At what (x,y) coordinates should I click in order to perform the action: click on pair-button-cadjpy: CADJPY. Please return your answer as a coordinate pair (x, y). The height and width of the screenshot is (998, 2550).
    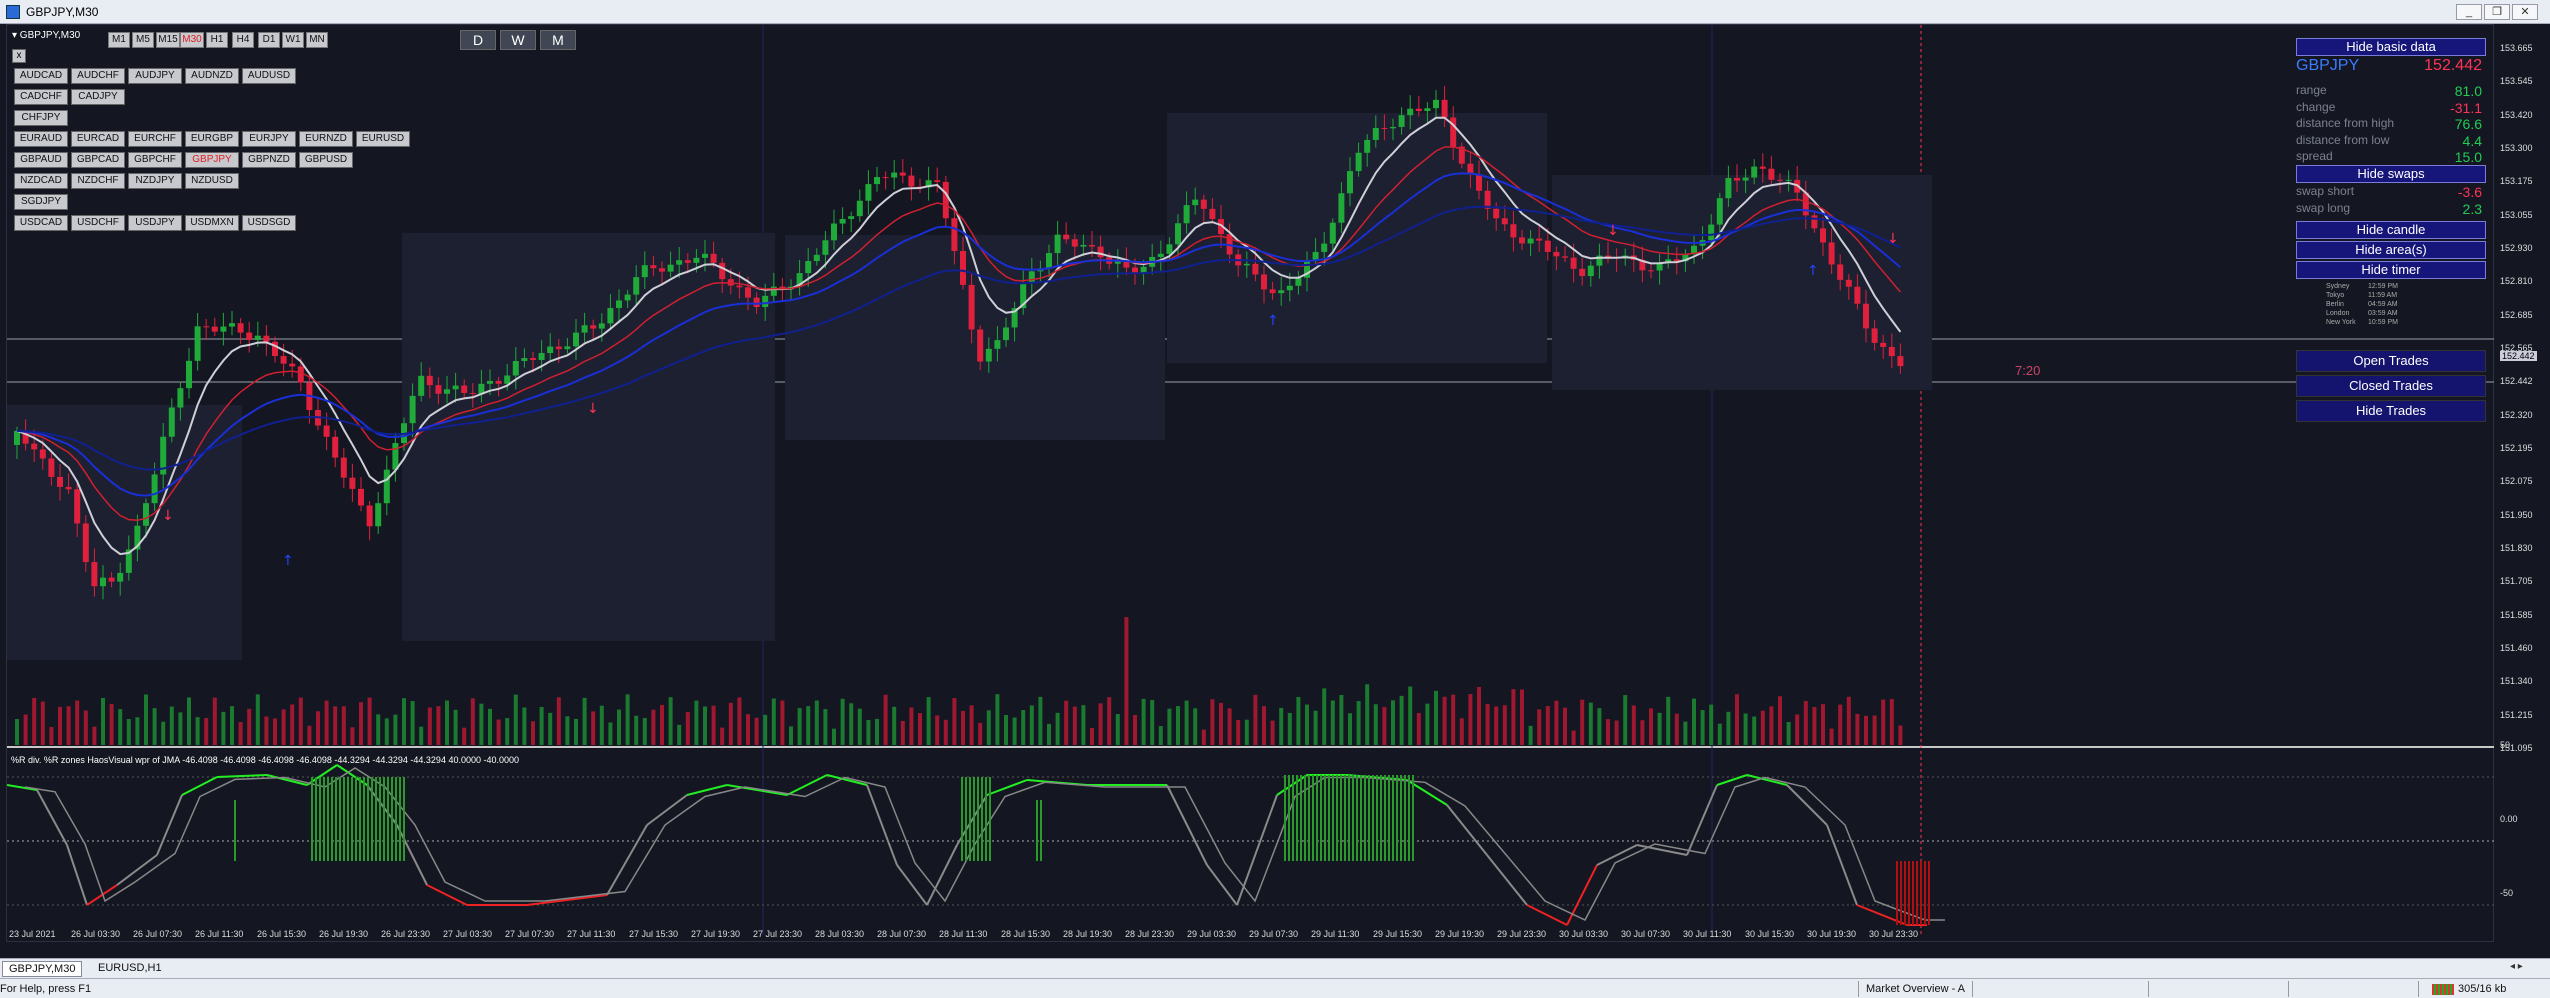
    Looking at the image, I should click on (98, 97).